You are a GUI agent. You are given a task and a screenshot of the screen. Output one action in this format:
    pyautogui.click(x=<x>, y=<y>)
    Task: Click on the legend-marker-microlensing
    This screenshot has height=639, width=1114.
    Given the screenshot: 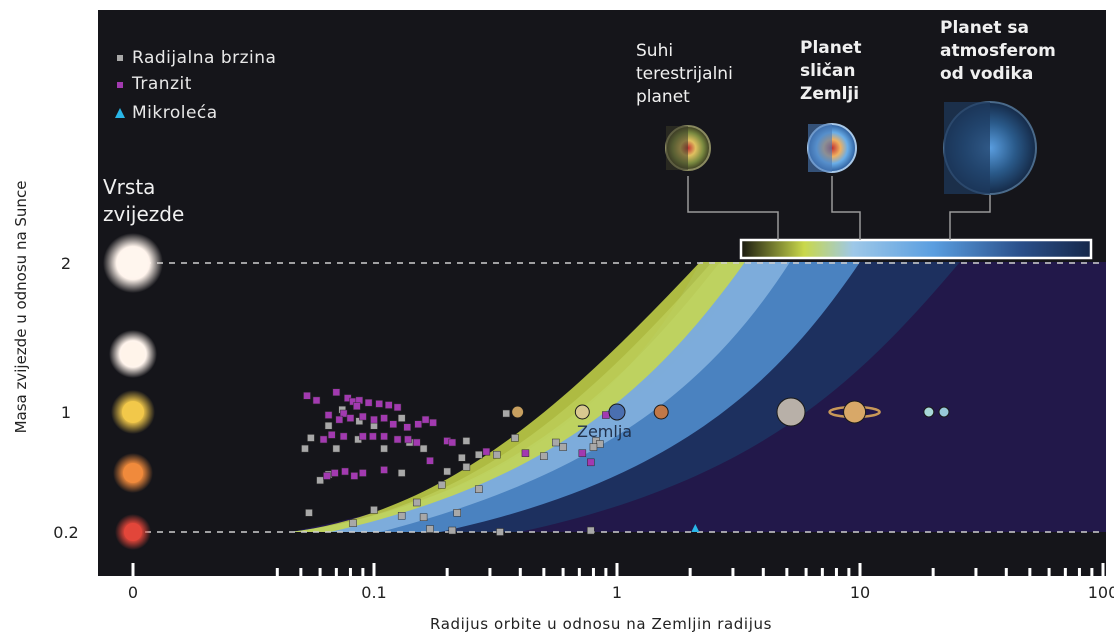 What is the action you would take?
    pyautogui.click(x=120, y=113)
    